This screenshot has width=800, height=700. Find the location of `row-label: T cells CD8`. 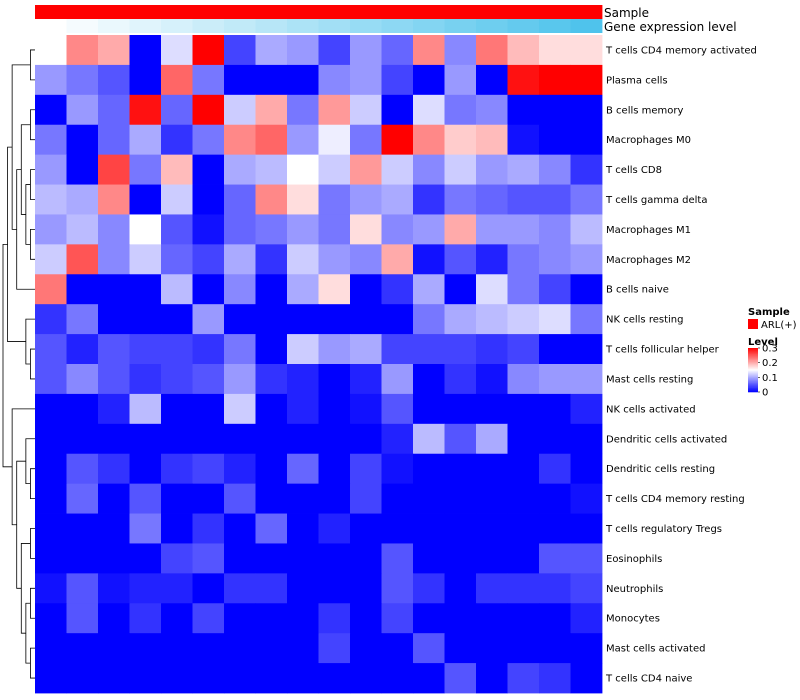

row-label: T cells CD8 is located at coordinates (633, 170).